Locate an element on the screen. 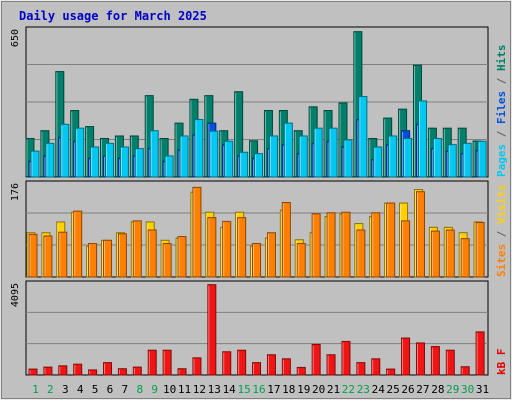 Image resolution: width=512 pixels, height=405 pixels. x-tick-label: 19 is located at coordinates (303, 389).